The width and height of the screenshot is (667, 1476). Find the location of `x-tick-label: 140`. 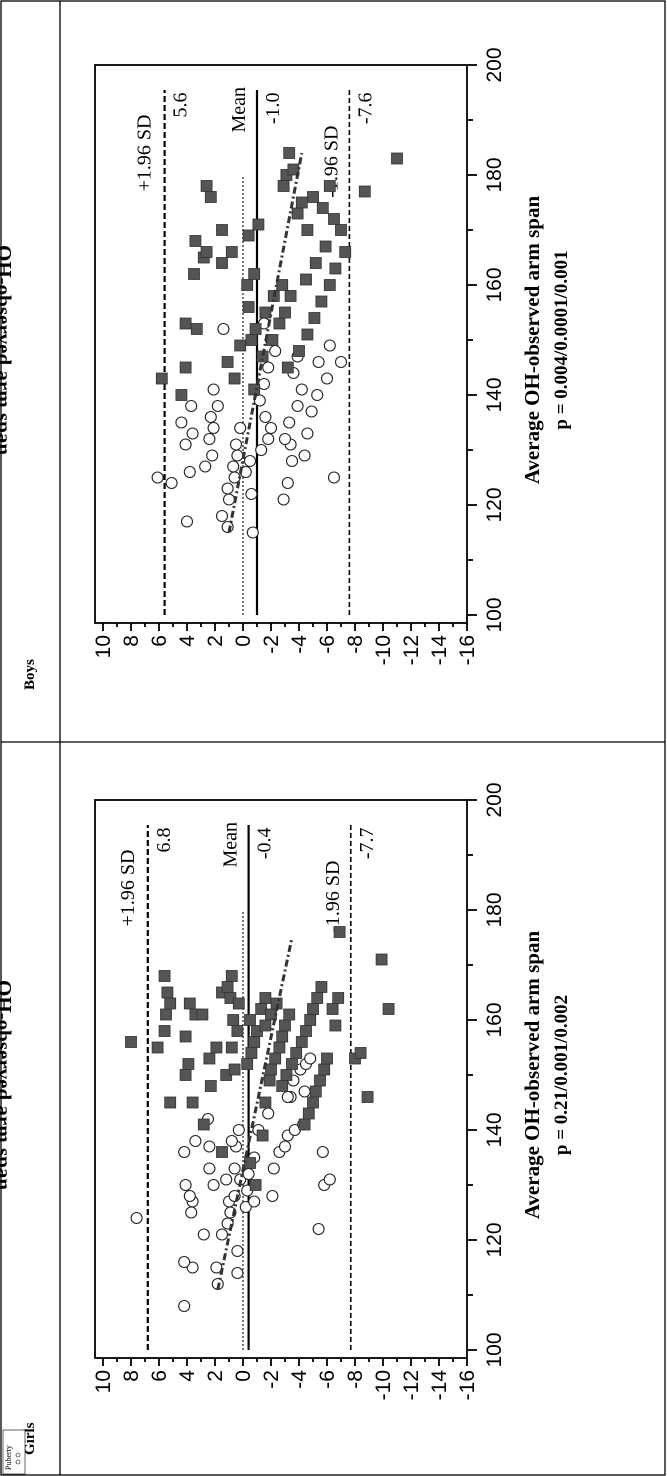

x-tick-label: 140 is located at coordinates (494, 394).